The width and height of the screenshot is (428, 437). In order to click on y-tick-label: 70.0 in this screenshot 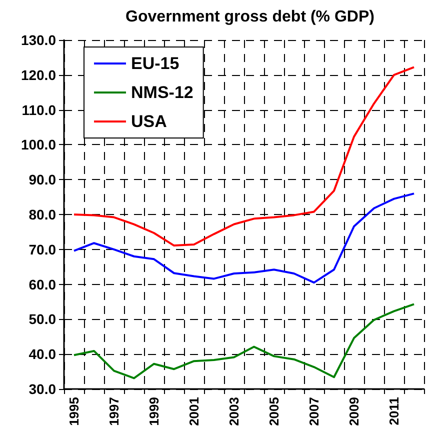, I will do `click(42, 249)`.